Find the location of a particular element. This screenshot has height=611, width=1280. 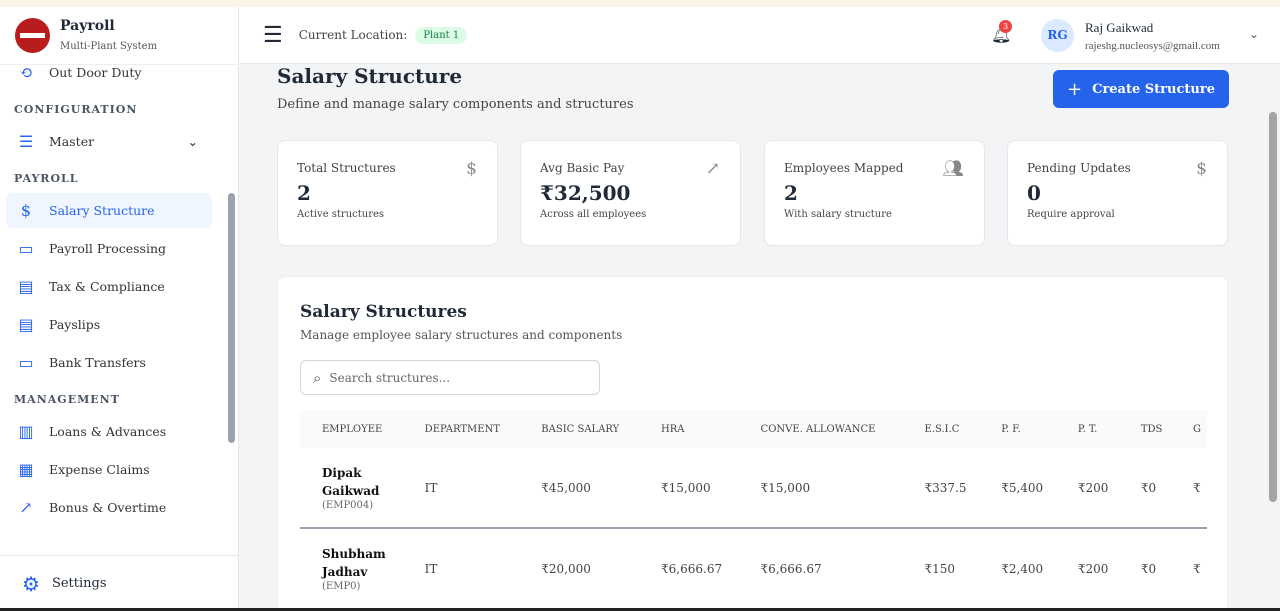

card-desc: Across all employees is located at coordinates (593, 214).